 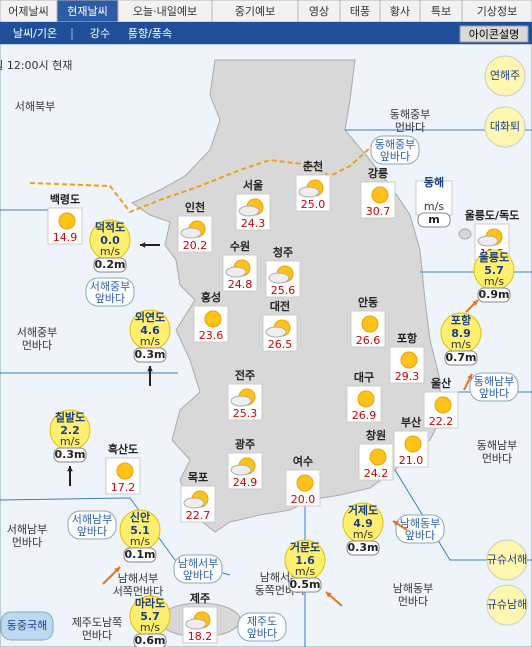 What do you see at coordinates (283, 290) in the screenshot?
I see `city-temp: 25.6` at bounding box center [283, 290].